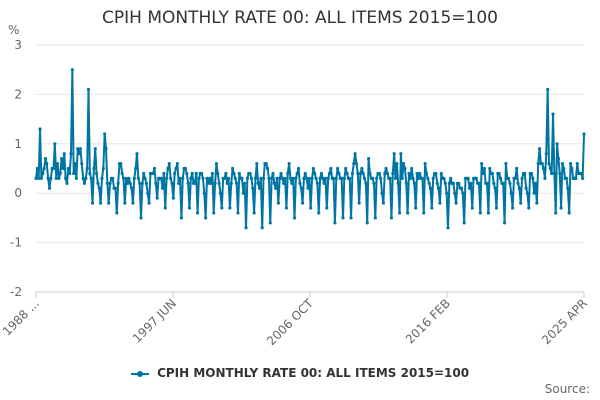 Image resolution: width=600 pixels, height=400 pixels. Describe the element at coordinates (300, 373) in the screenshot. I see `legend: CPIH MONTHLY RATE 00: ALL ITEMS 2015=100` at that location.